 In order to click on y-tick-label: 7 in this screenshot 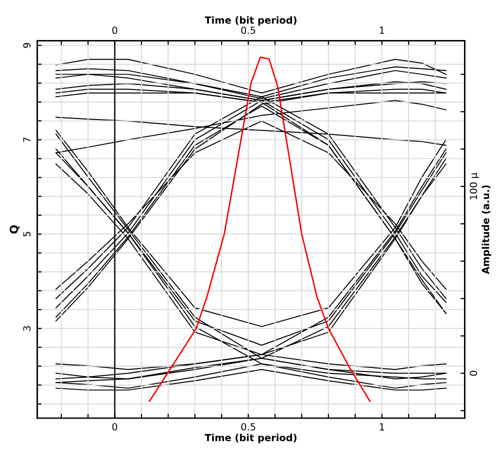, I will do `click(26, 139)`.